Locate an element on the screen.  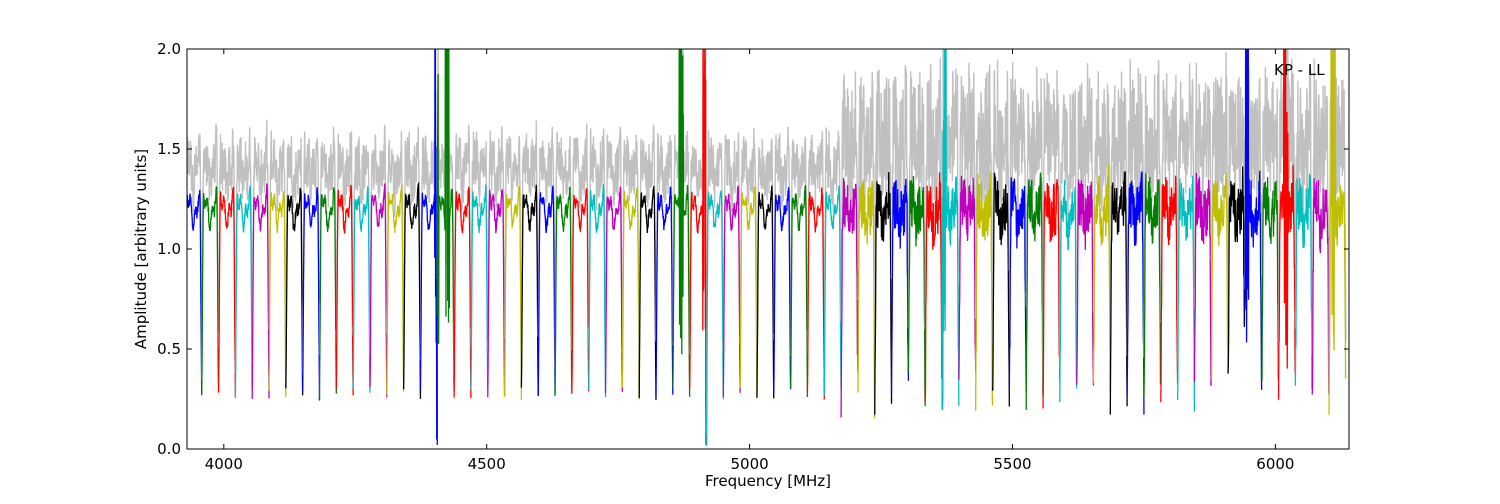
x-axis-label: Frequency [MHz] is located at coordinates (768, 481).